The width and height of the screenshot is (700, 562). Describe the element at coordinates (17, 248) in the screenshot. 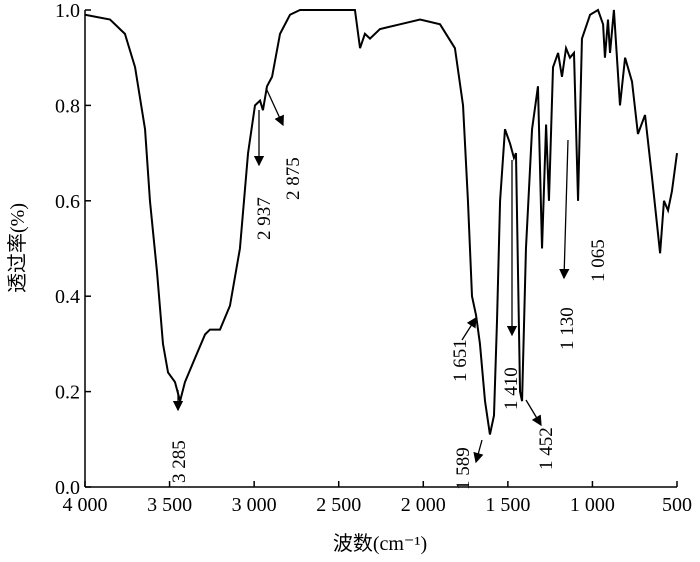

I see `y-axis-label: 透过率(%)` at that location.